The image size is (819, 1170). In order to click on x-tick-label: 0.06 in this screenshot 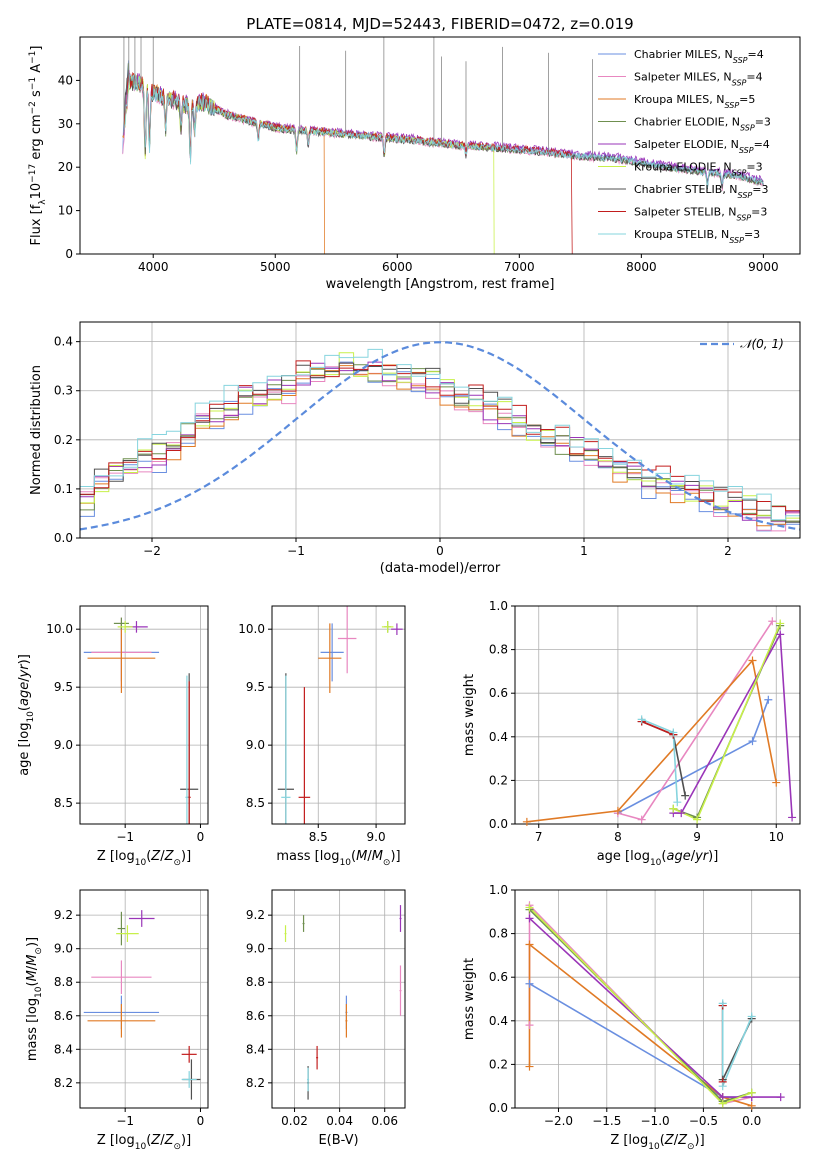, I will do `click(384, 1121)`.